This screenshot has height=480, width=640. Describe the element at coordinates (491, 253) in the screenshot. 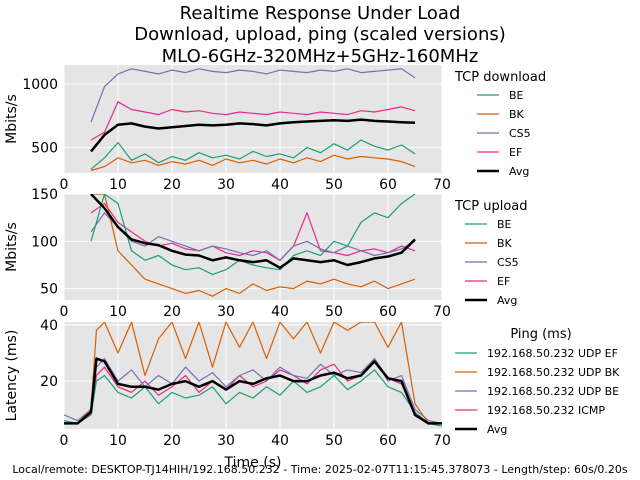

I see `upload-legend: TCP upload BE BK CS5 EF Avg` at that location.